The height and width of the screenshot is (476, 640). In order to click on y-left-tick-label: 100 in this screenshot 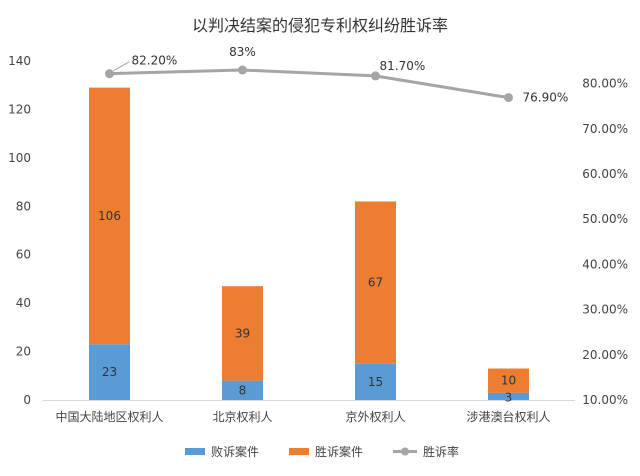, I will do `click(19, 158)`.